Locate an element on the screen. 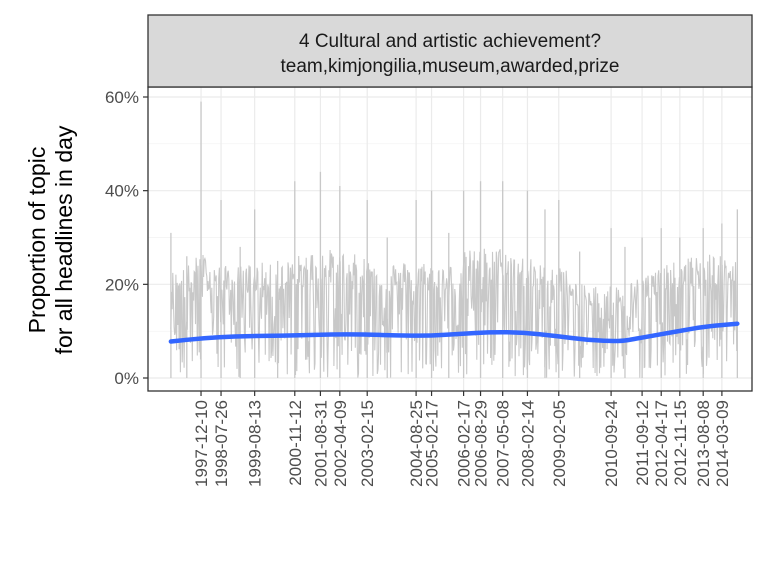 This screenshot has height=576, width=768. x-tick-label: 2000-11-12 is located at coordinates (295, 443).